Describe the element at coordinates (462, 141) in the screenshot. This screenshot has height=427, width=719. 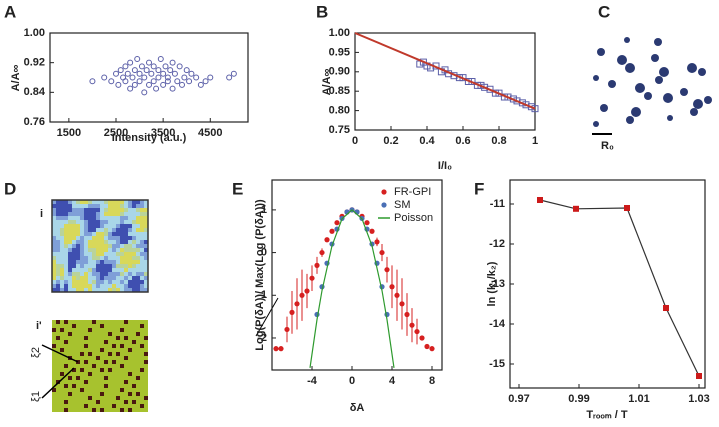
I see `x-tick-label: 0.6` at that location.